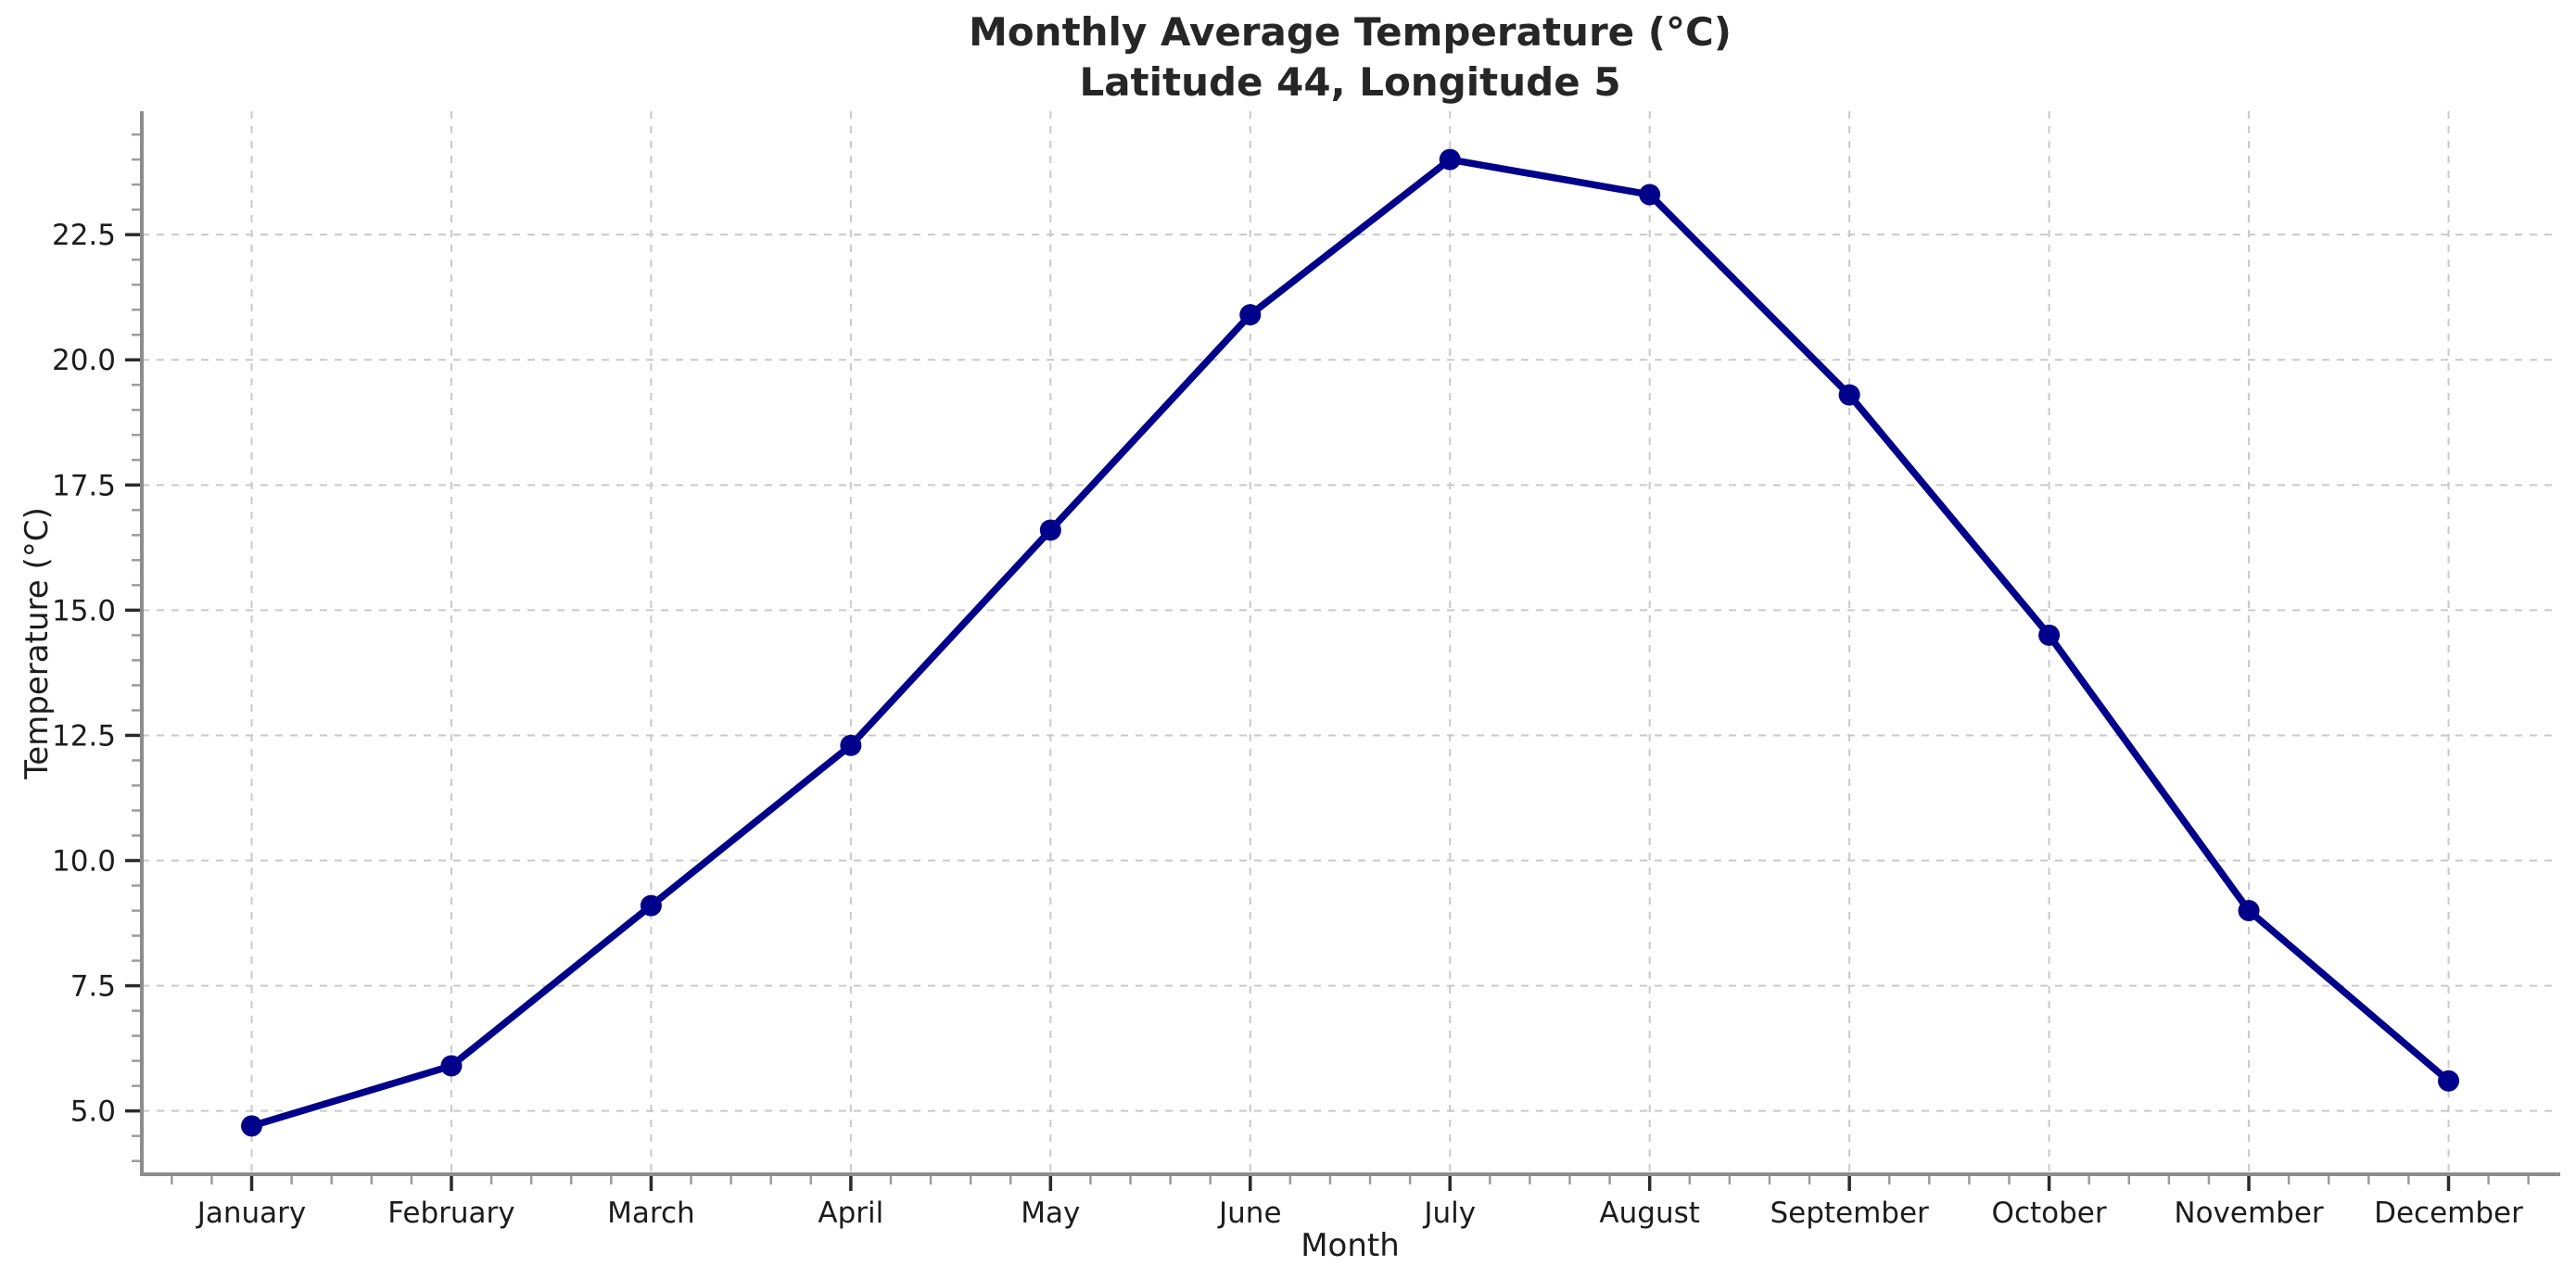  What do you see at coordinates (84, 360) in the screenshot?
I see `y-tick-label: 20.0` at bounding box center [84, 360].